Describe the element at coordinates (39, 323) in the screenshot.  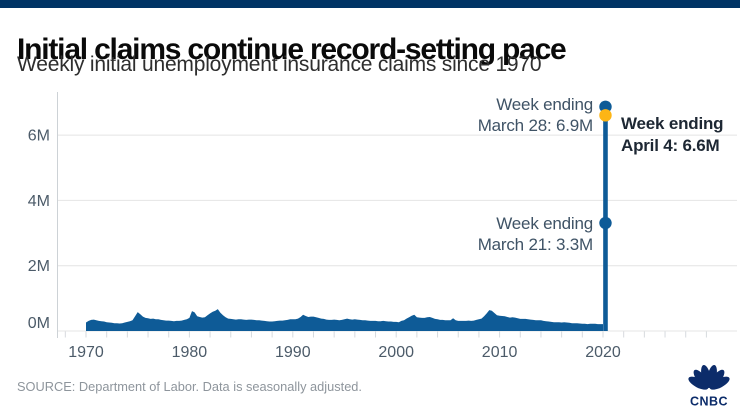
I see `y-axis-label: 0M` at that location.